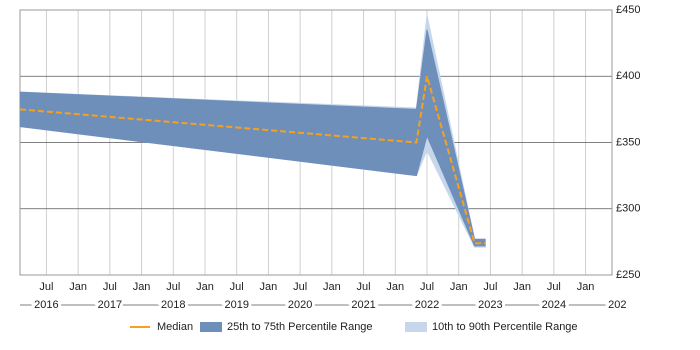  What do you see at coordinates (554, 305) in the screenshot?
I see `year-label: 2024` at bounding box center [554, 305].